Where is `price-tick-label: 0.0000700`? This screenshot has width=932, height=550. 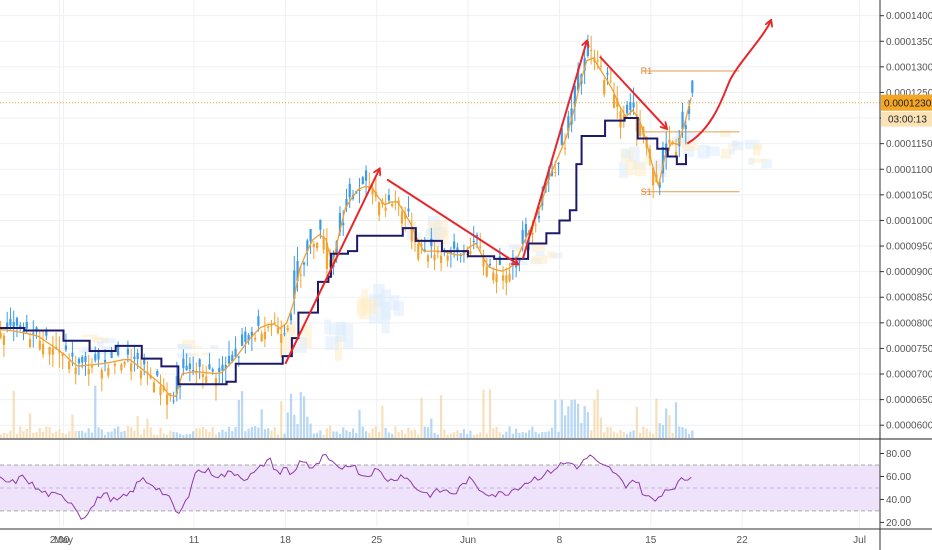
price-tick-label: 0.0000700 is located at coordinates (909, 375).